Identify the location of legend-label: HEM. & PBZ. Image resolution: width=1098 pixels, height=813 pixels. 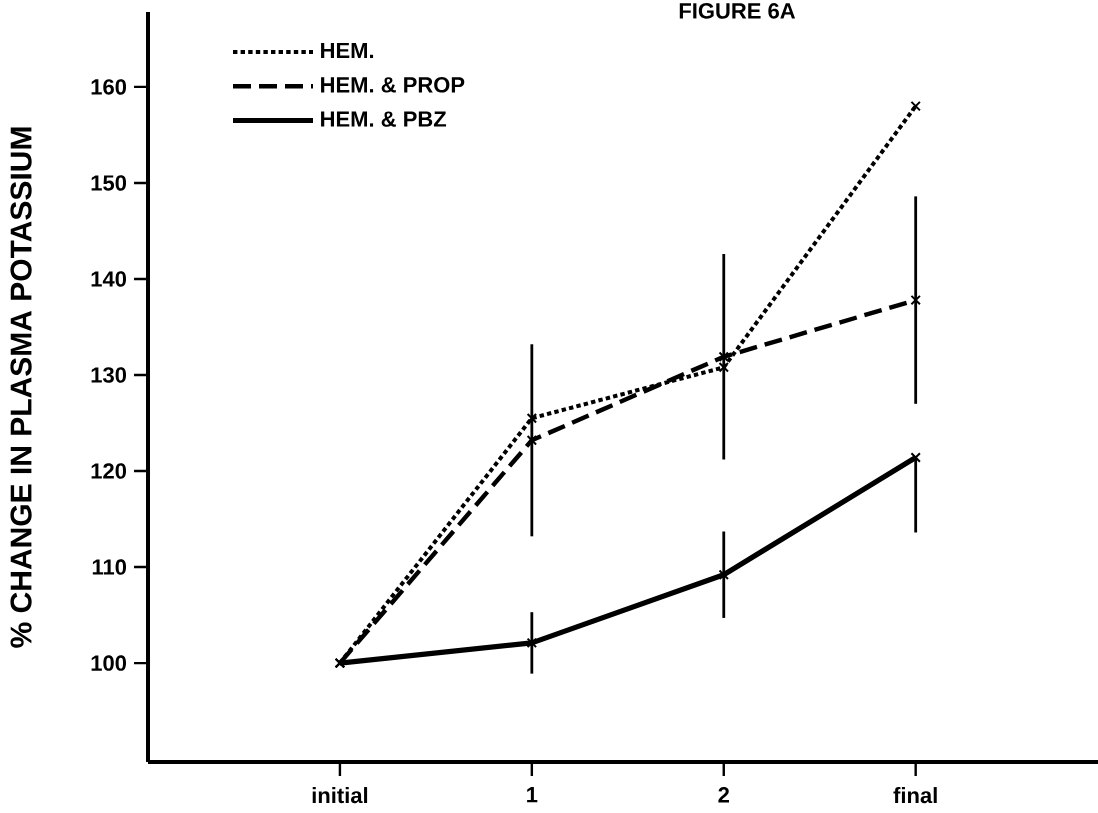
(384, 119).